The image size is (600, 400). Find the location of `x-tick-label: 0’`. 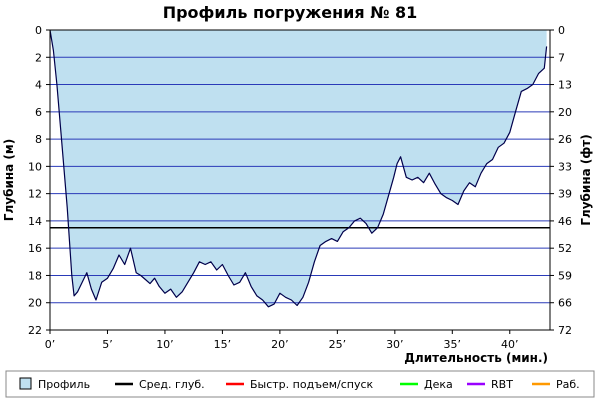

x-tick-label: 0’ is located at coordinates (50, 344).